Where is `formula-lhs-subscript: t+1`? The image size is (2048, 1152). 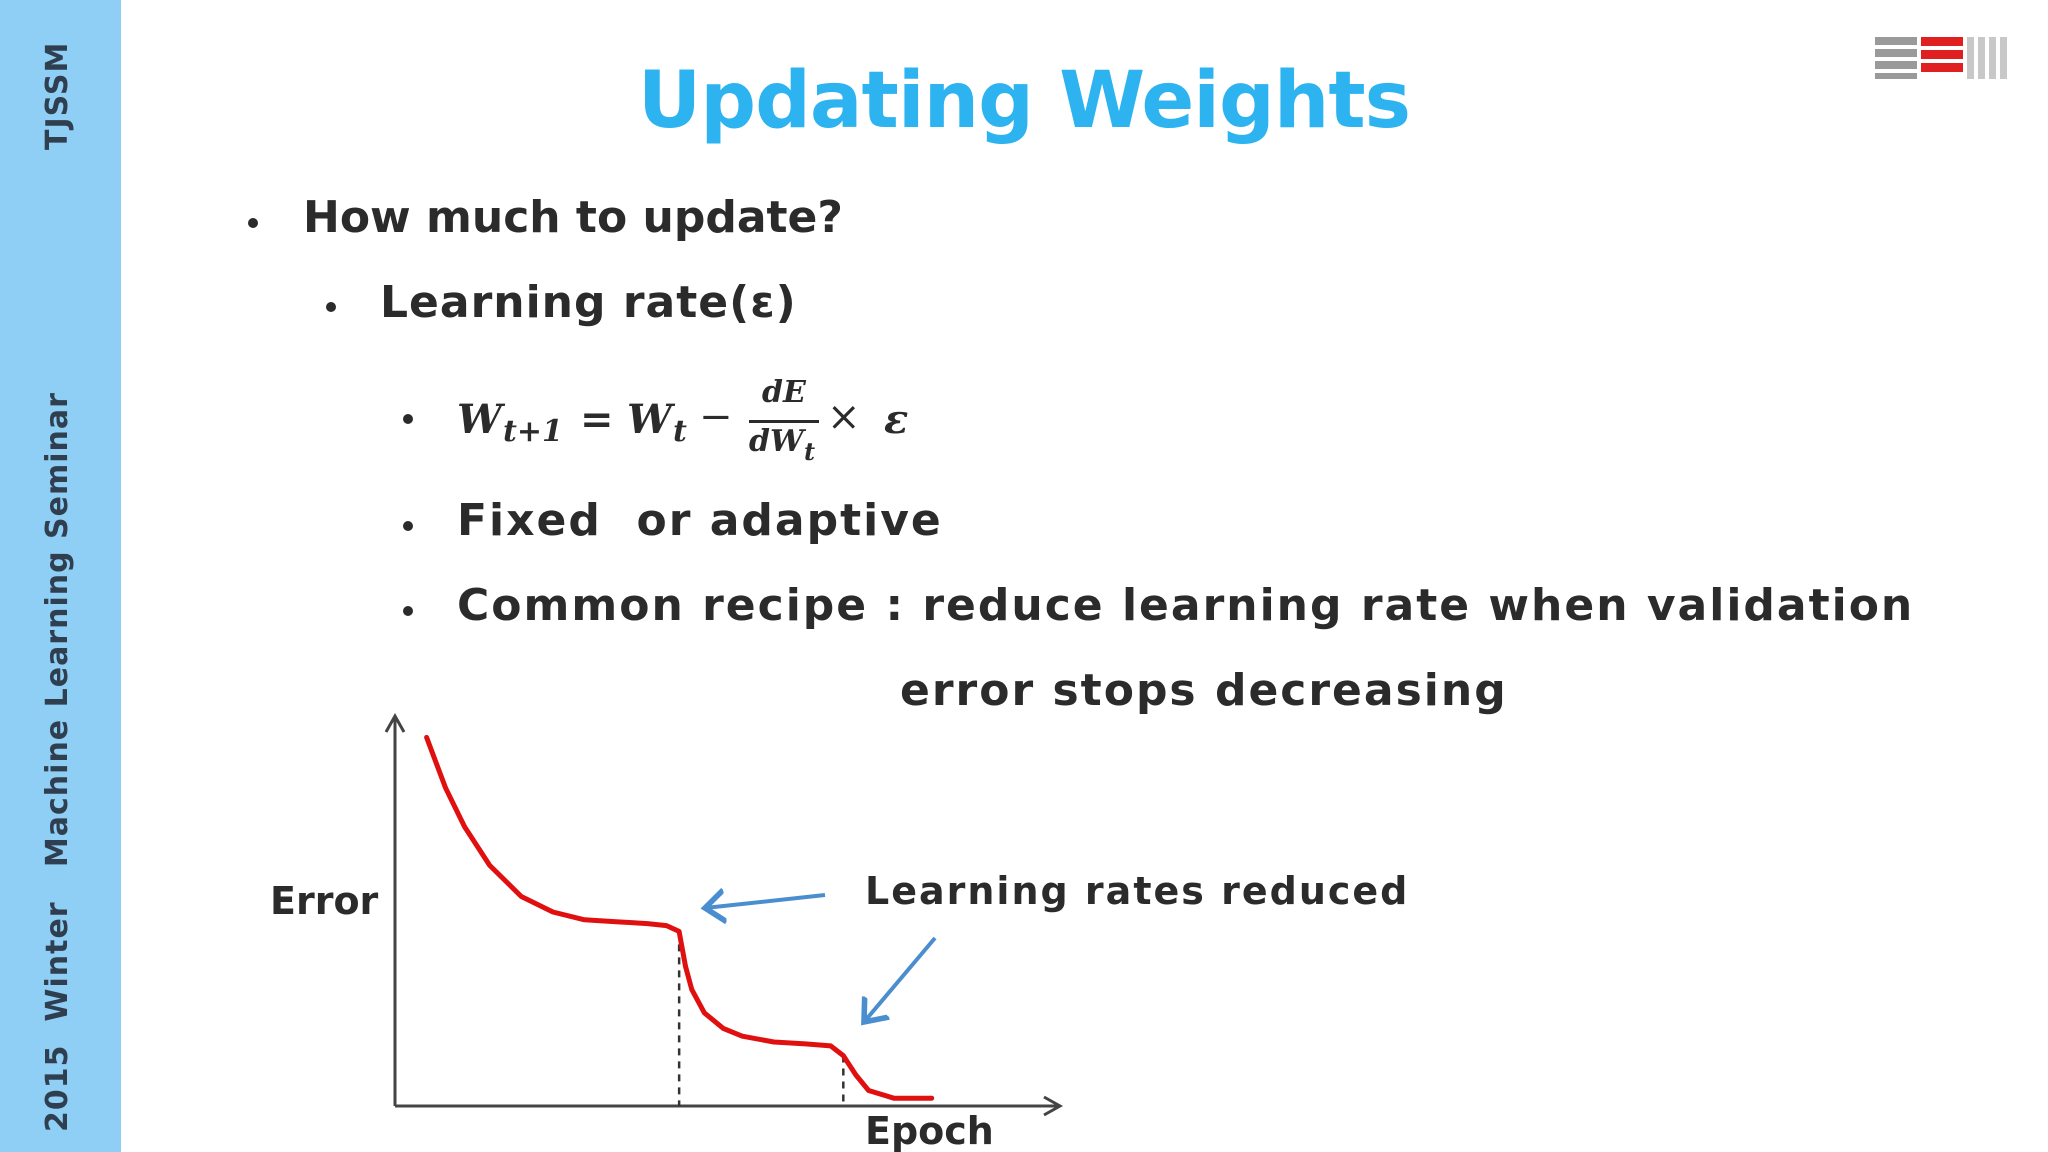 formula-lhs-subscript: t+1 is located at coordinates (533, 431).